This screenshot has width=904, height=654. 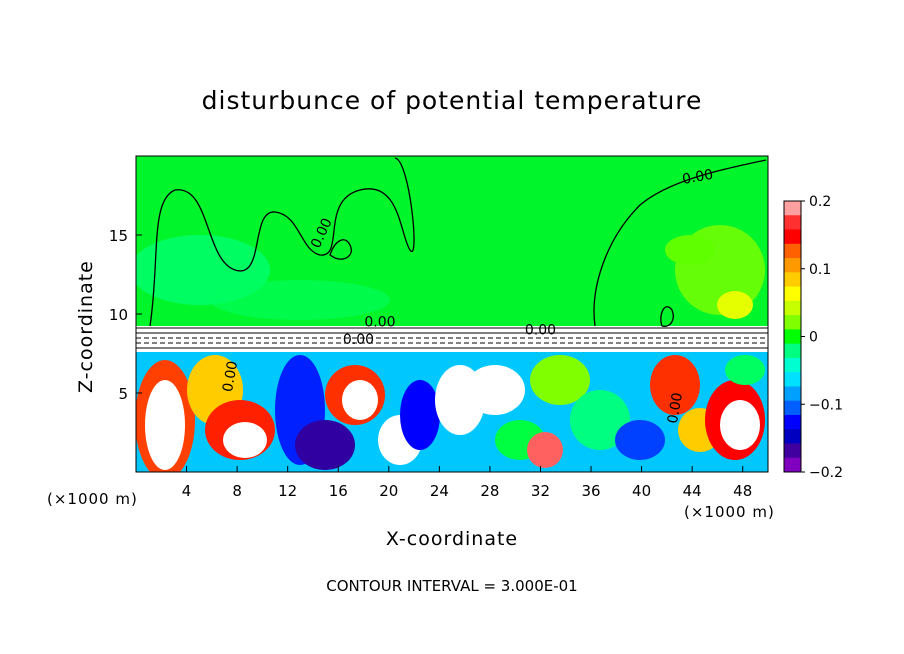 What do you see at coordinates (300, 300) in the screenshot?
I see `upper-cool-patch` at bounding box center [300, 300].